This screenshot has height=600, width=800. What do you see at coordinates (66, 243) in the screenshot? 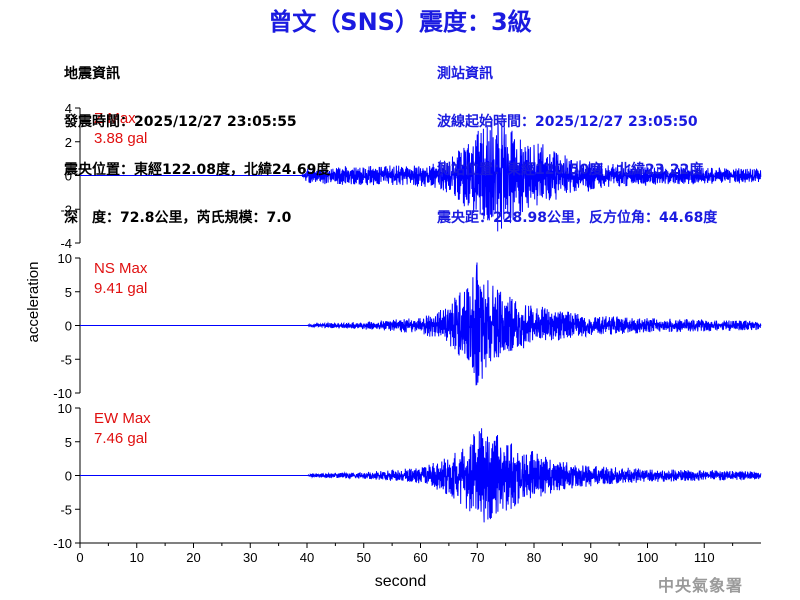
I see `y-tick-label: -4` at bounding box center [66, 243].